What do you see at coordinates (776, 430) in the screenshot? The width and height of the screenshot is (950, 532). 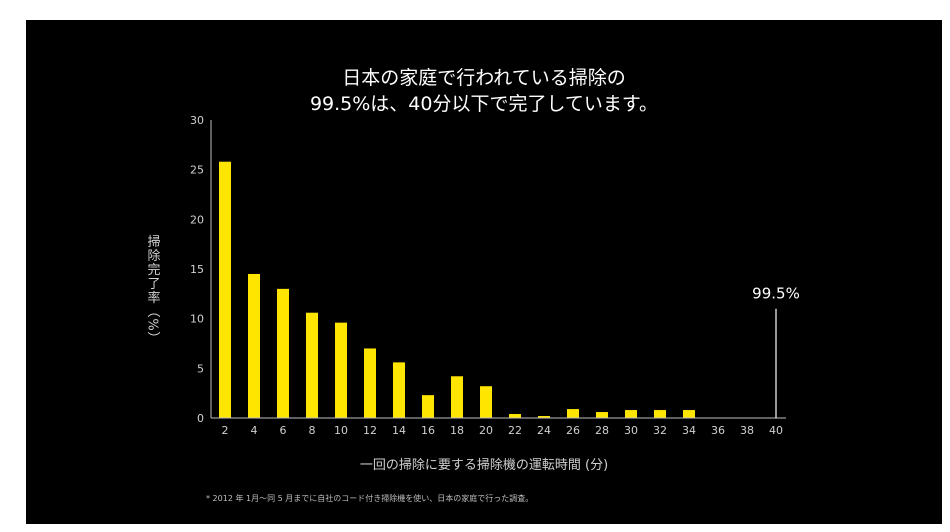 I see `x-tick-label: 40` at bounding box center [776, 430].